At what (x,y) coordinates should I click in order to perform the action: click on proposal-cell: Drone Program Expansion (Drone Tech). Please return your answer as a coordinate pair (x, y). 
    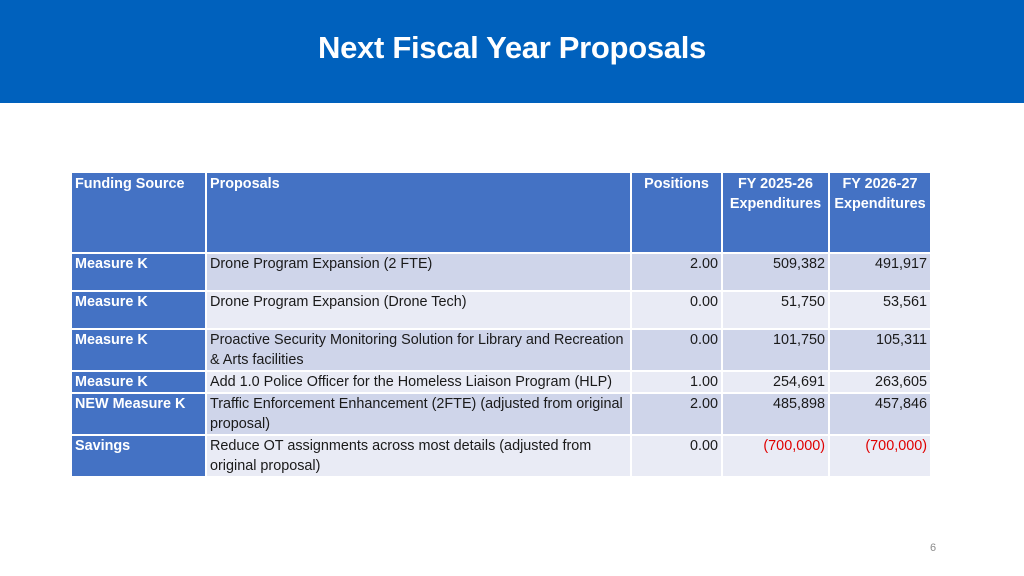
    Looking at the image, I should click on (418, 310).